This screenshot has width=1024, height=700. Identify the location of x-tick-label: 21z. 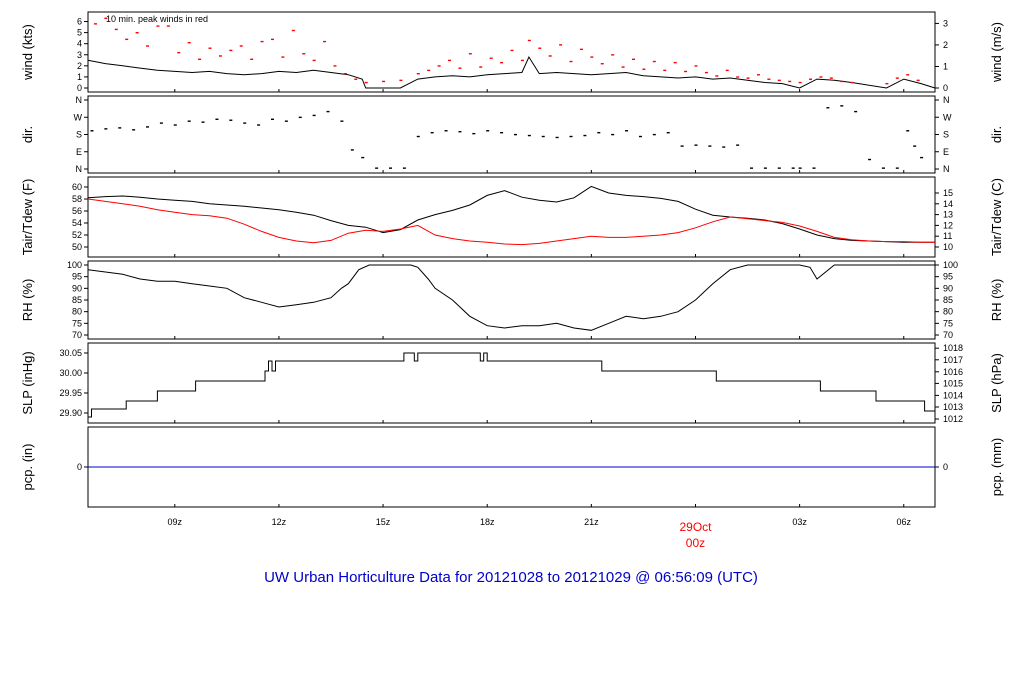
(591, 522).